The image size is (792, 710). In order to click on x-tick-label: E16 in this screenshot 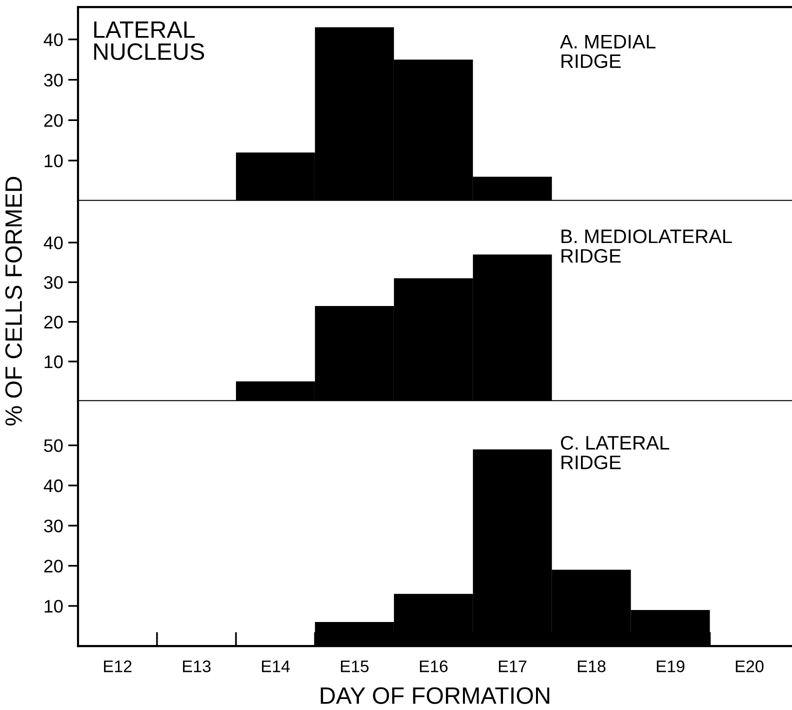, I will do `click(434, 666)`.